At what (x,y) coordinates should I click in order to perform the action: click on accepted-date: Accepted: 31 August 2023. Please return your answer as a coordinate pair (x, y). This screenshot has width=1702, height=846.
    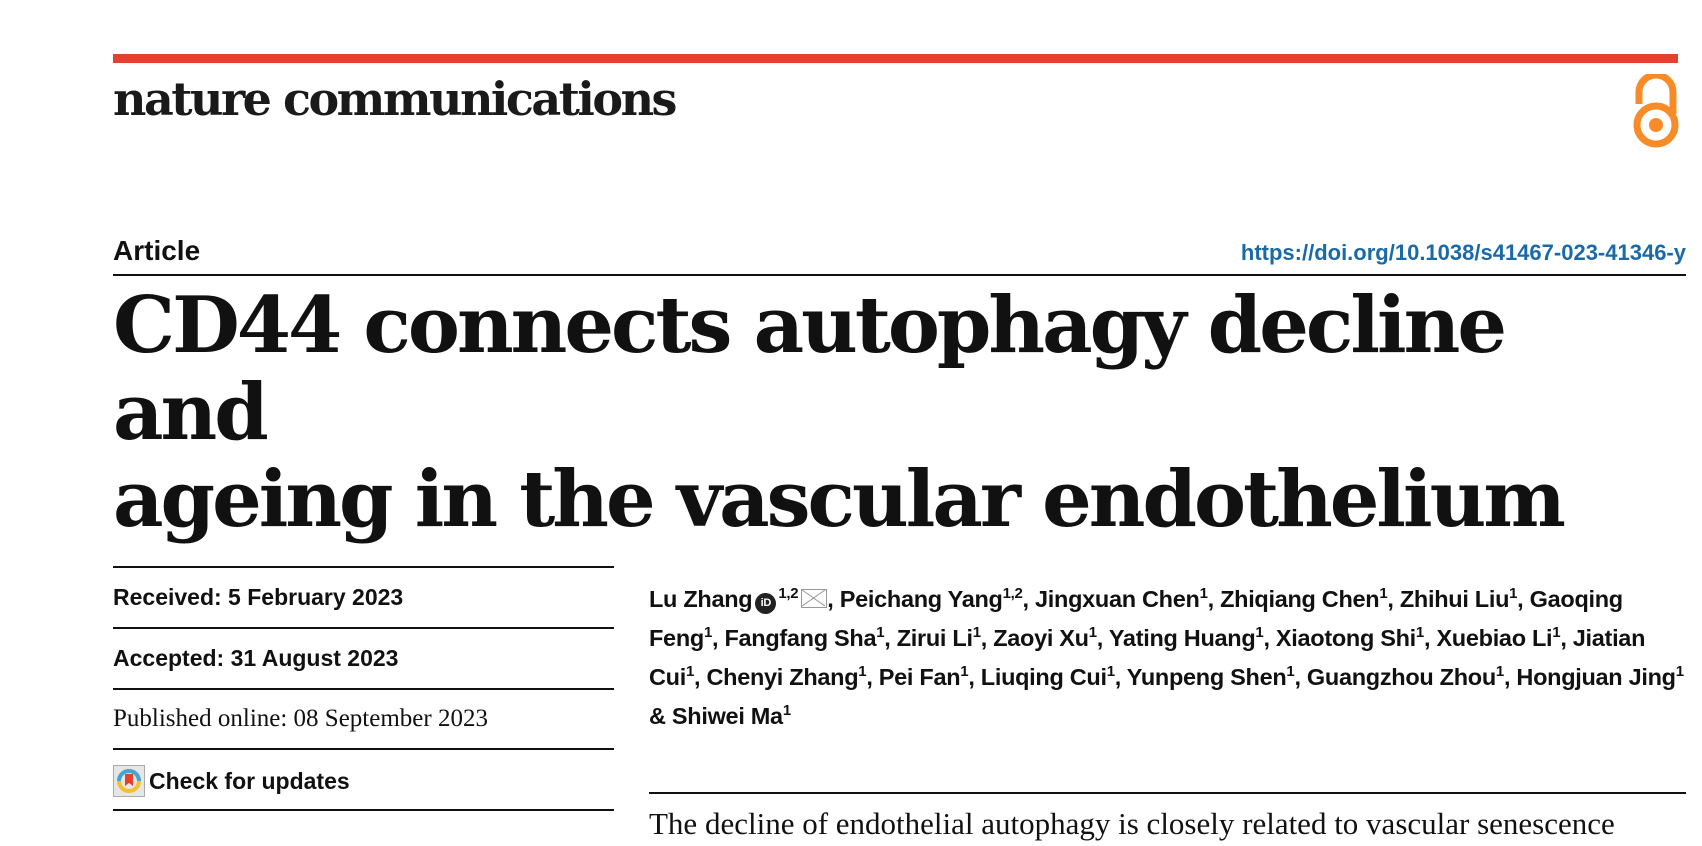
    Looking at the image, I should click on (256, 658).